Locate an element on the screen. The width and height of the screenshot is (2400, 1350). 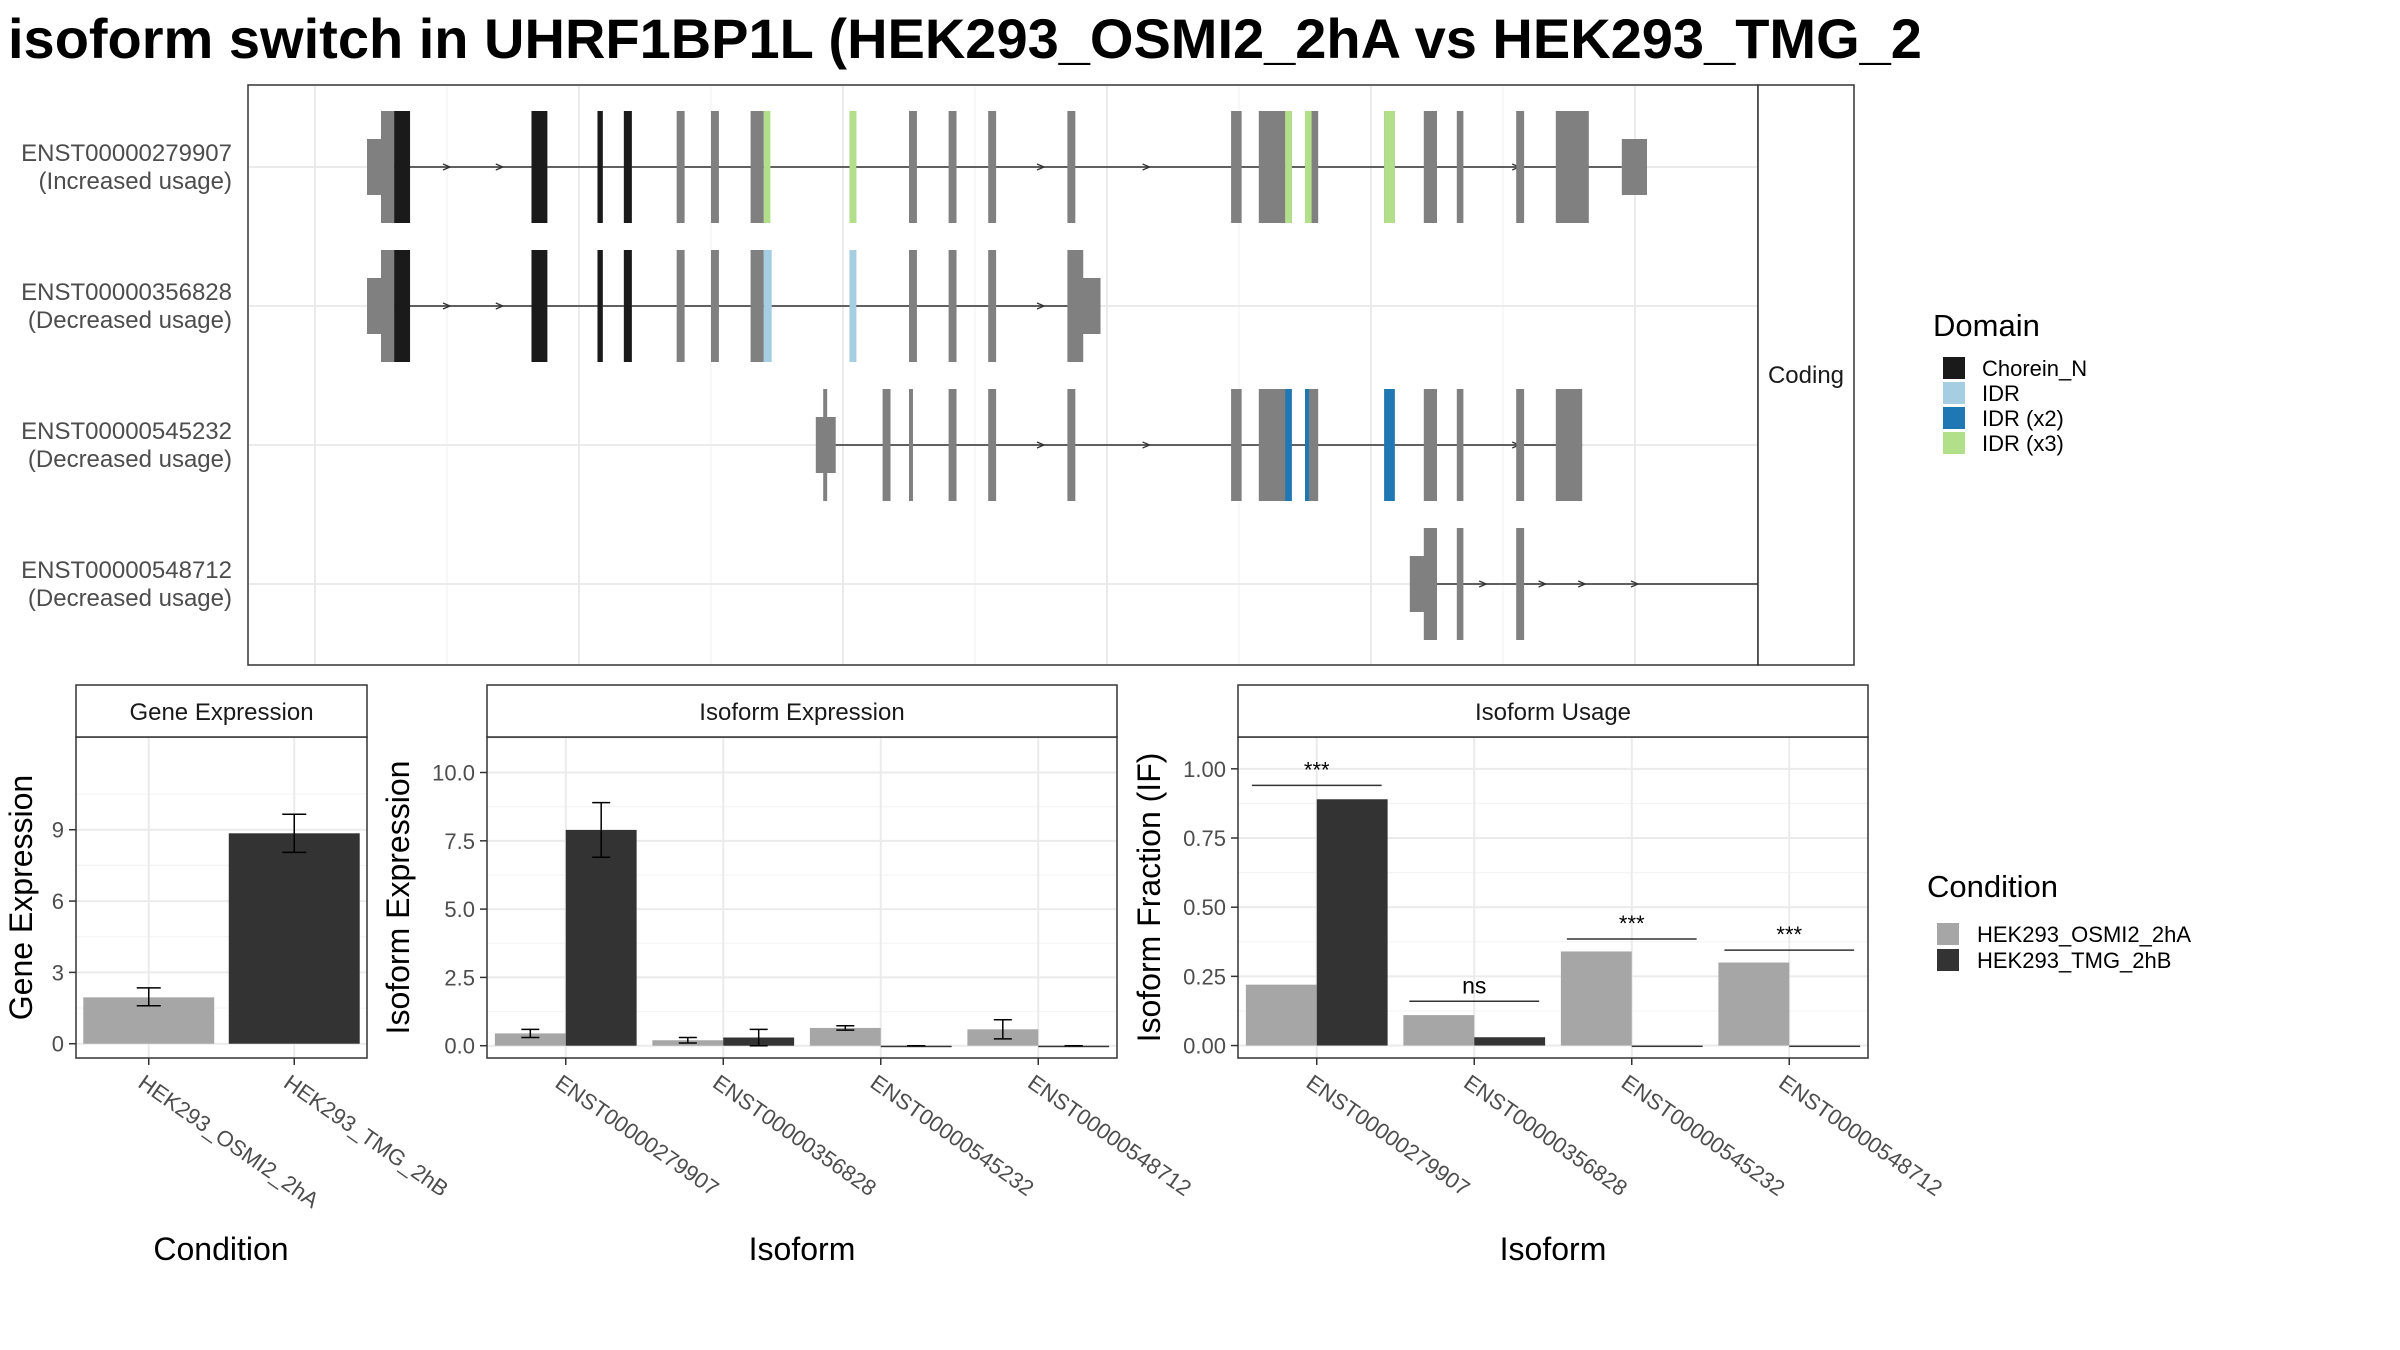
y-tick-label: 0 is located at coordinates (58, 1044).